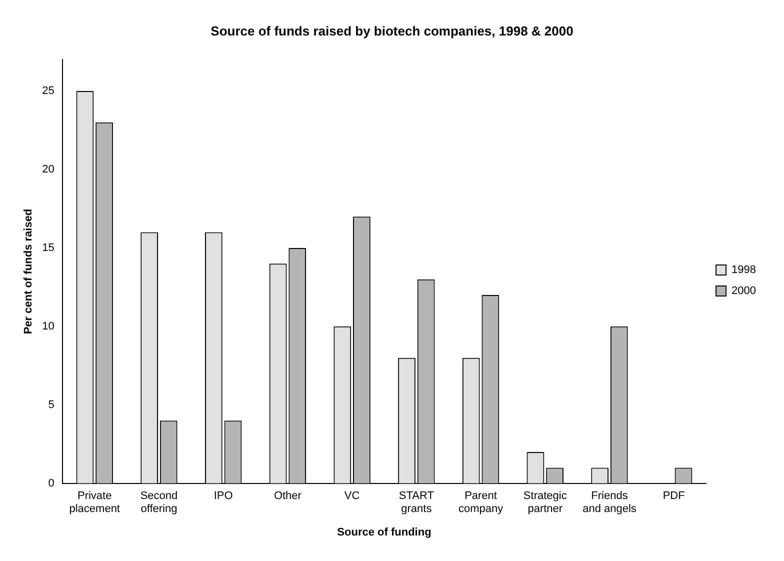 This screenshot has width=784, height=561. I want to click on y-tick-label: 10, so click(48, 326).